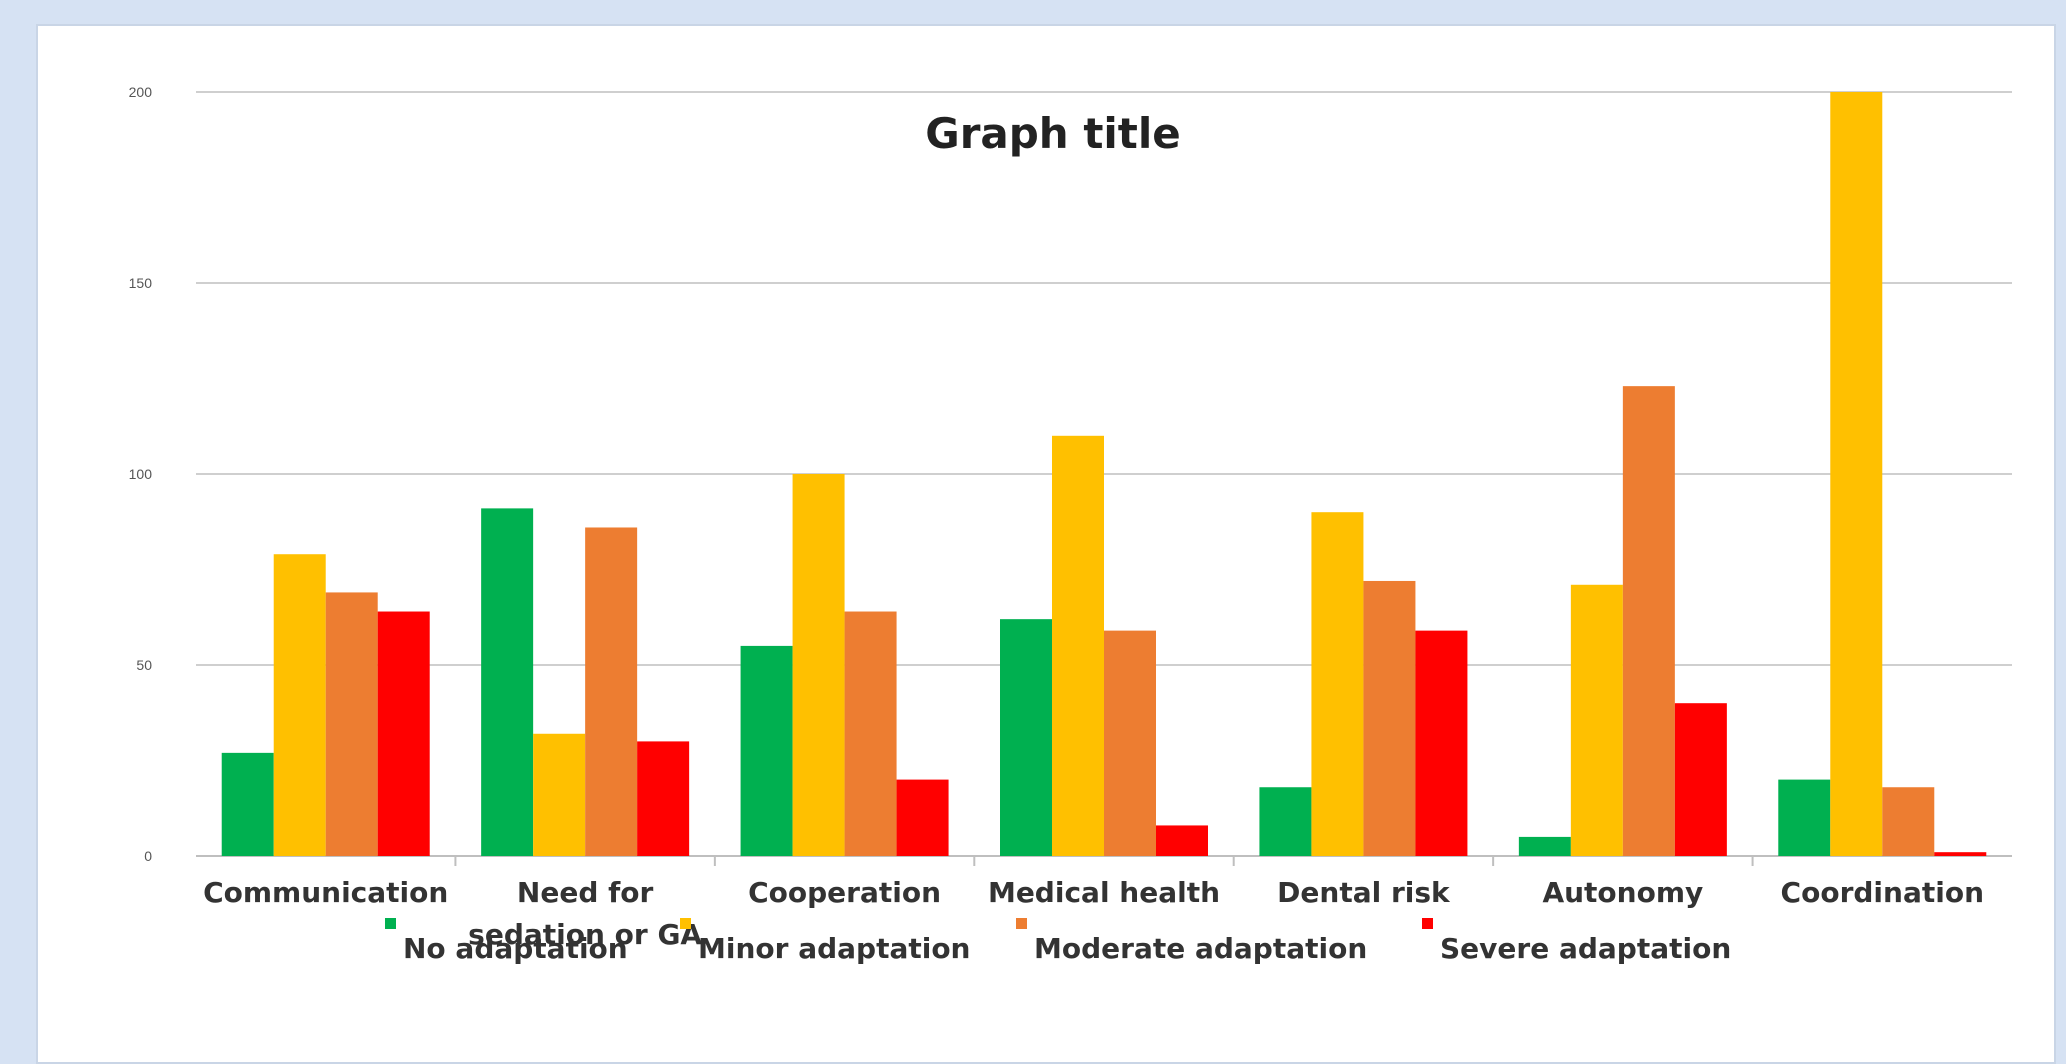  I want to click on y-tick-label: 50, so click(144, 665).